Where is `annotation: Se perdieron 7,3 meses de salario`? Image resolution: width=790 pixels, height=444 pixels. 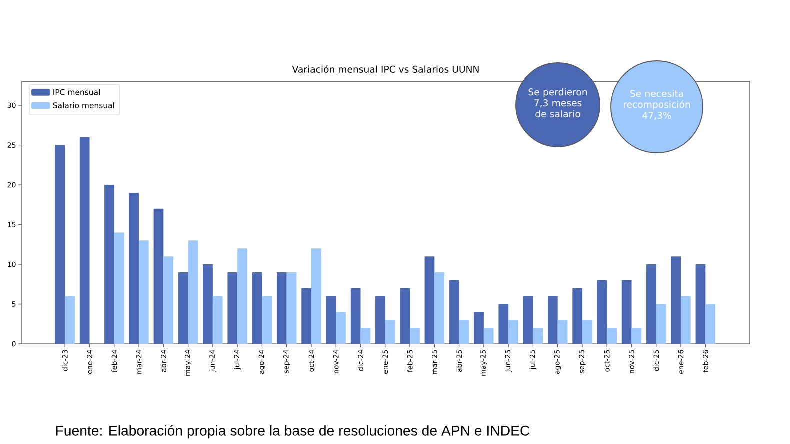
annotation: Se perdieron 7,3 meses de salario is located at coordinates (558, 103).